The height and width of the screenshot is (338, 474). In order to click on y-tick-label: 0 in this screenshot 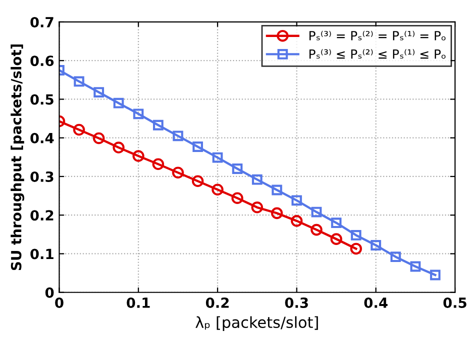, I will do `click(49, 292)`.